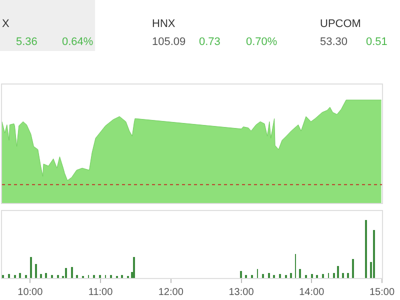 The width and height of the screenshot is (400, 300). Describe the element at coordinates (377, 42) in the screenshot. I see `text: 0.51` at that location.